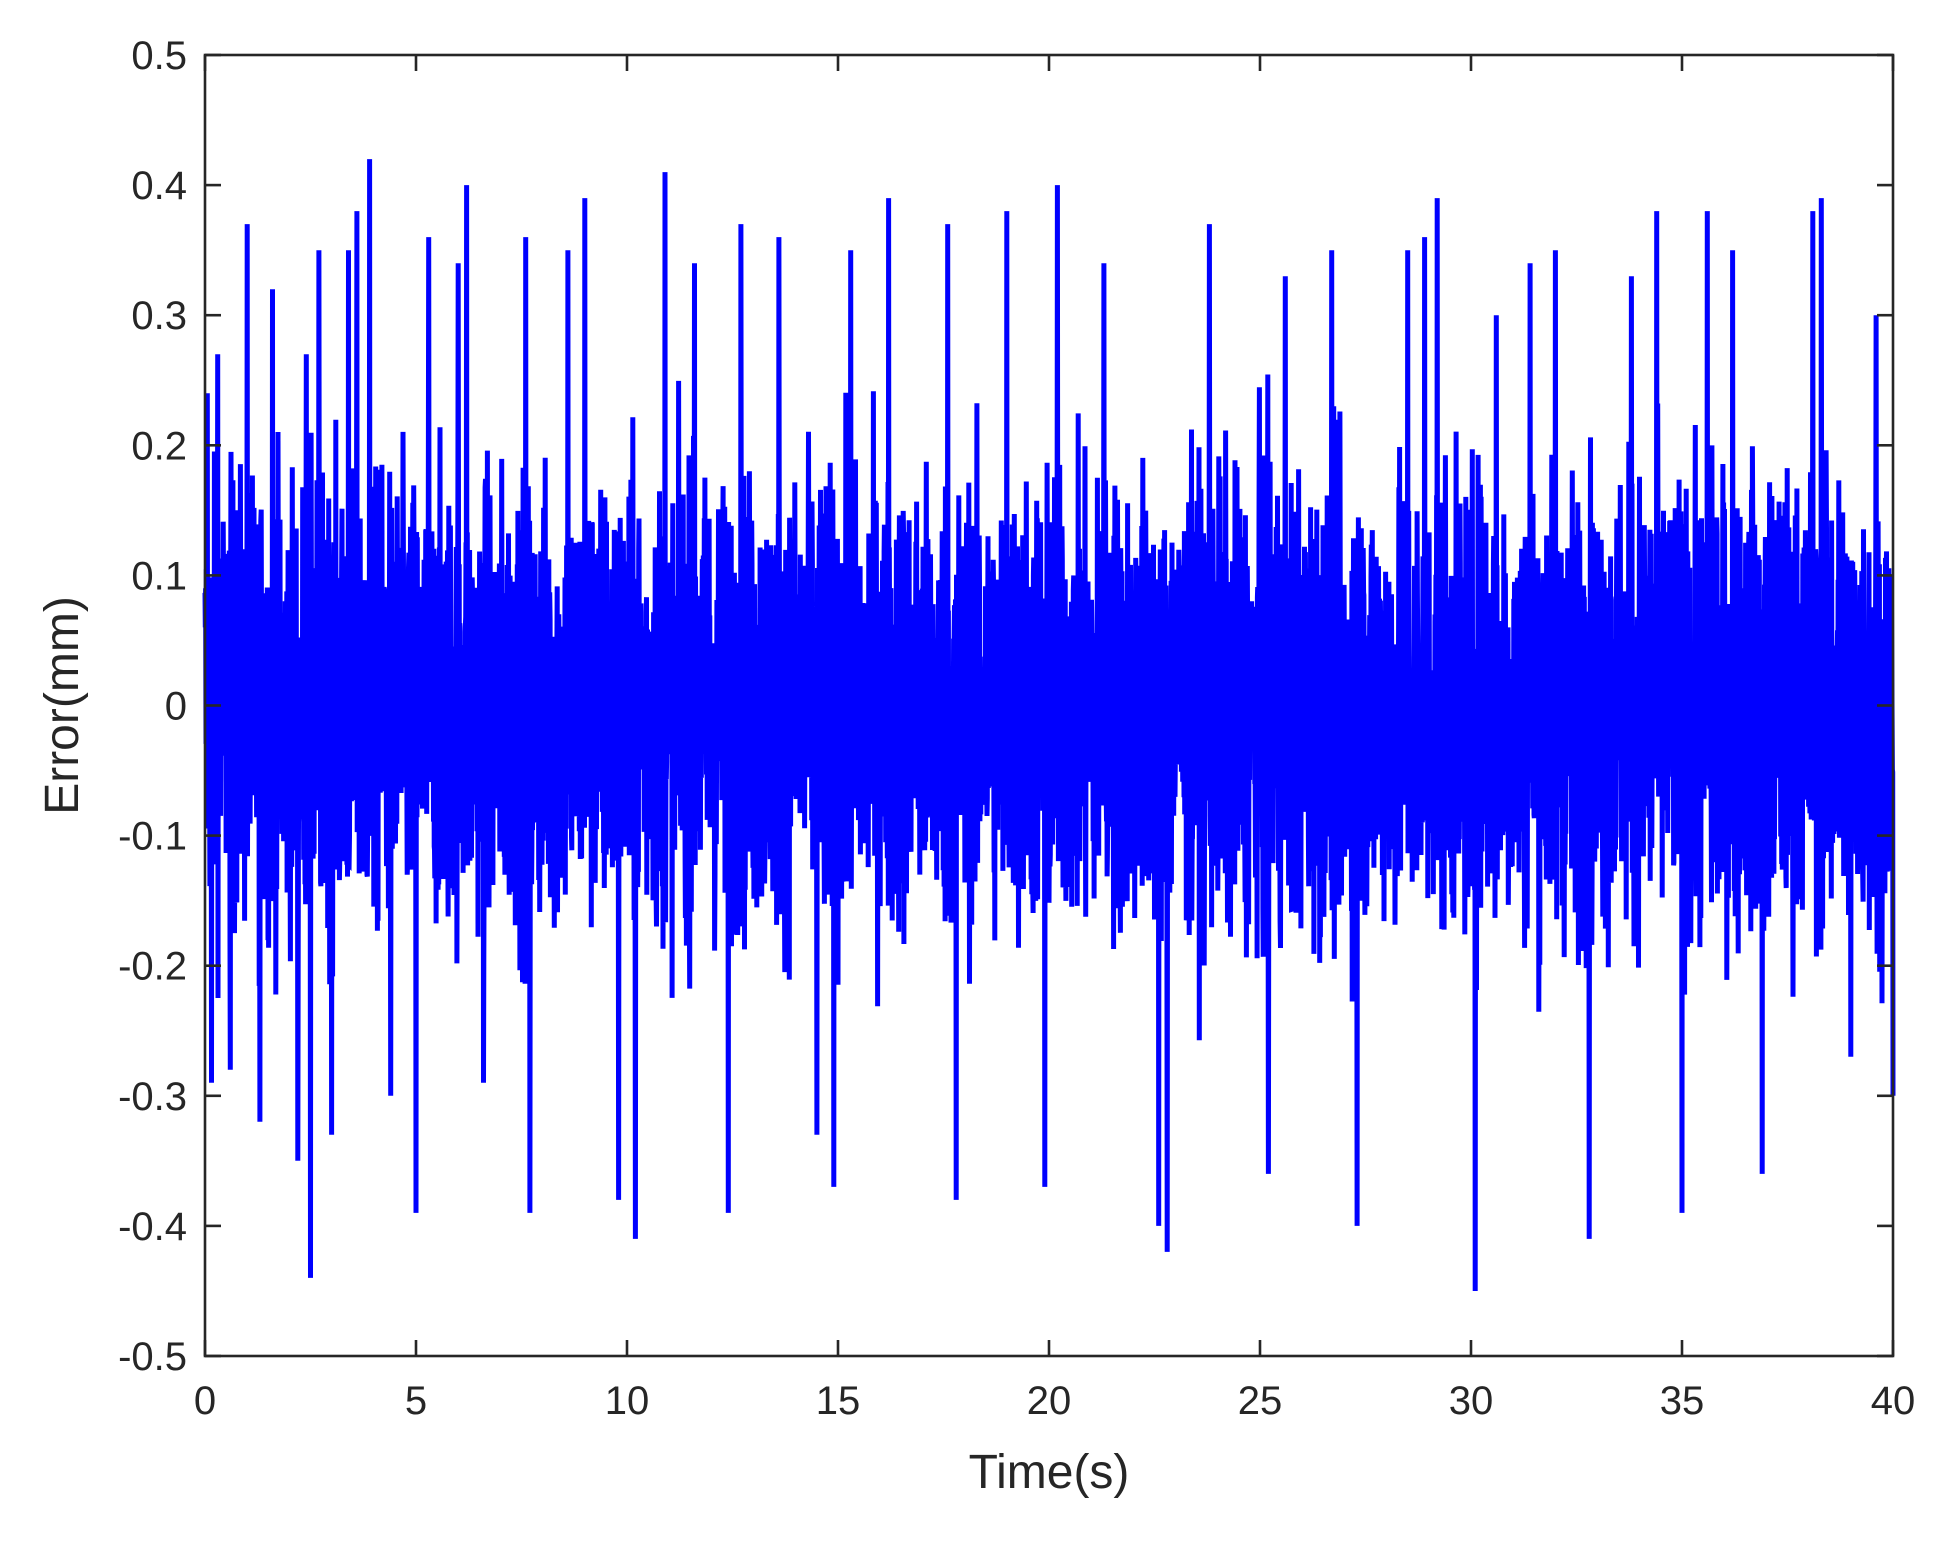  I want to click on x-tick-label: 15, so click(838, 1401).